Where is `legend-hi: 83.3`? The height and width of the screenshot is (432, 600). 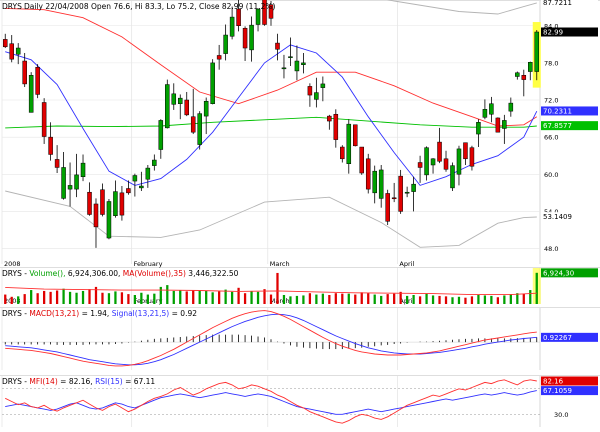 legend-hi: 83.3 is located at coordinates (153, 6).